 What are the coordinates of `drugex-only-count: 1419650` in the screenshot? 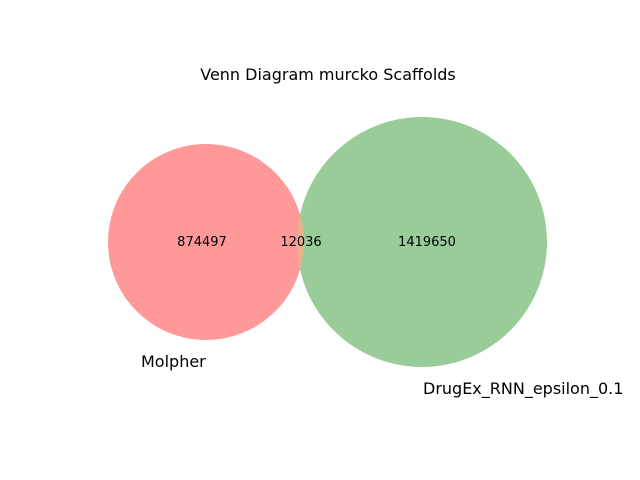 It's located at (427, 242).